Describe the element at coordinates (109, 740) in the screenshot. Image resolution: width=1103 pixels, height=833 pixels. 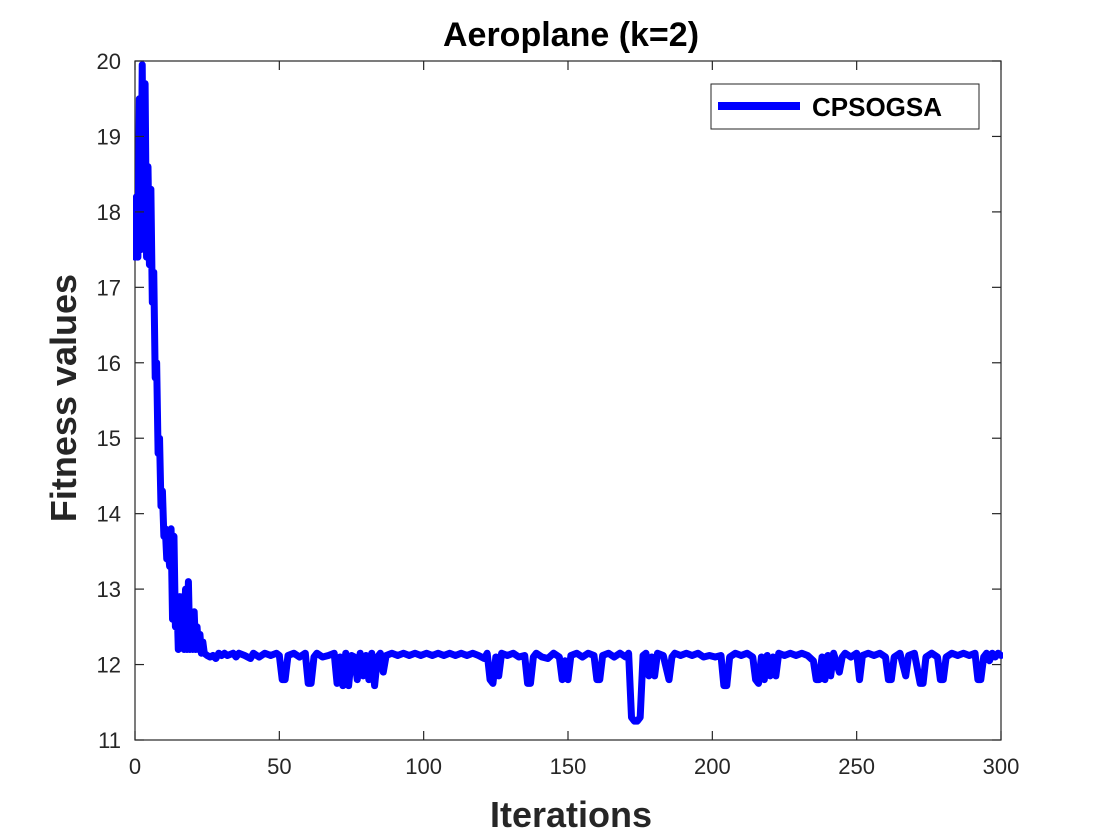
I see `y-tick-label: 11` at that location.